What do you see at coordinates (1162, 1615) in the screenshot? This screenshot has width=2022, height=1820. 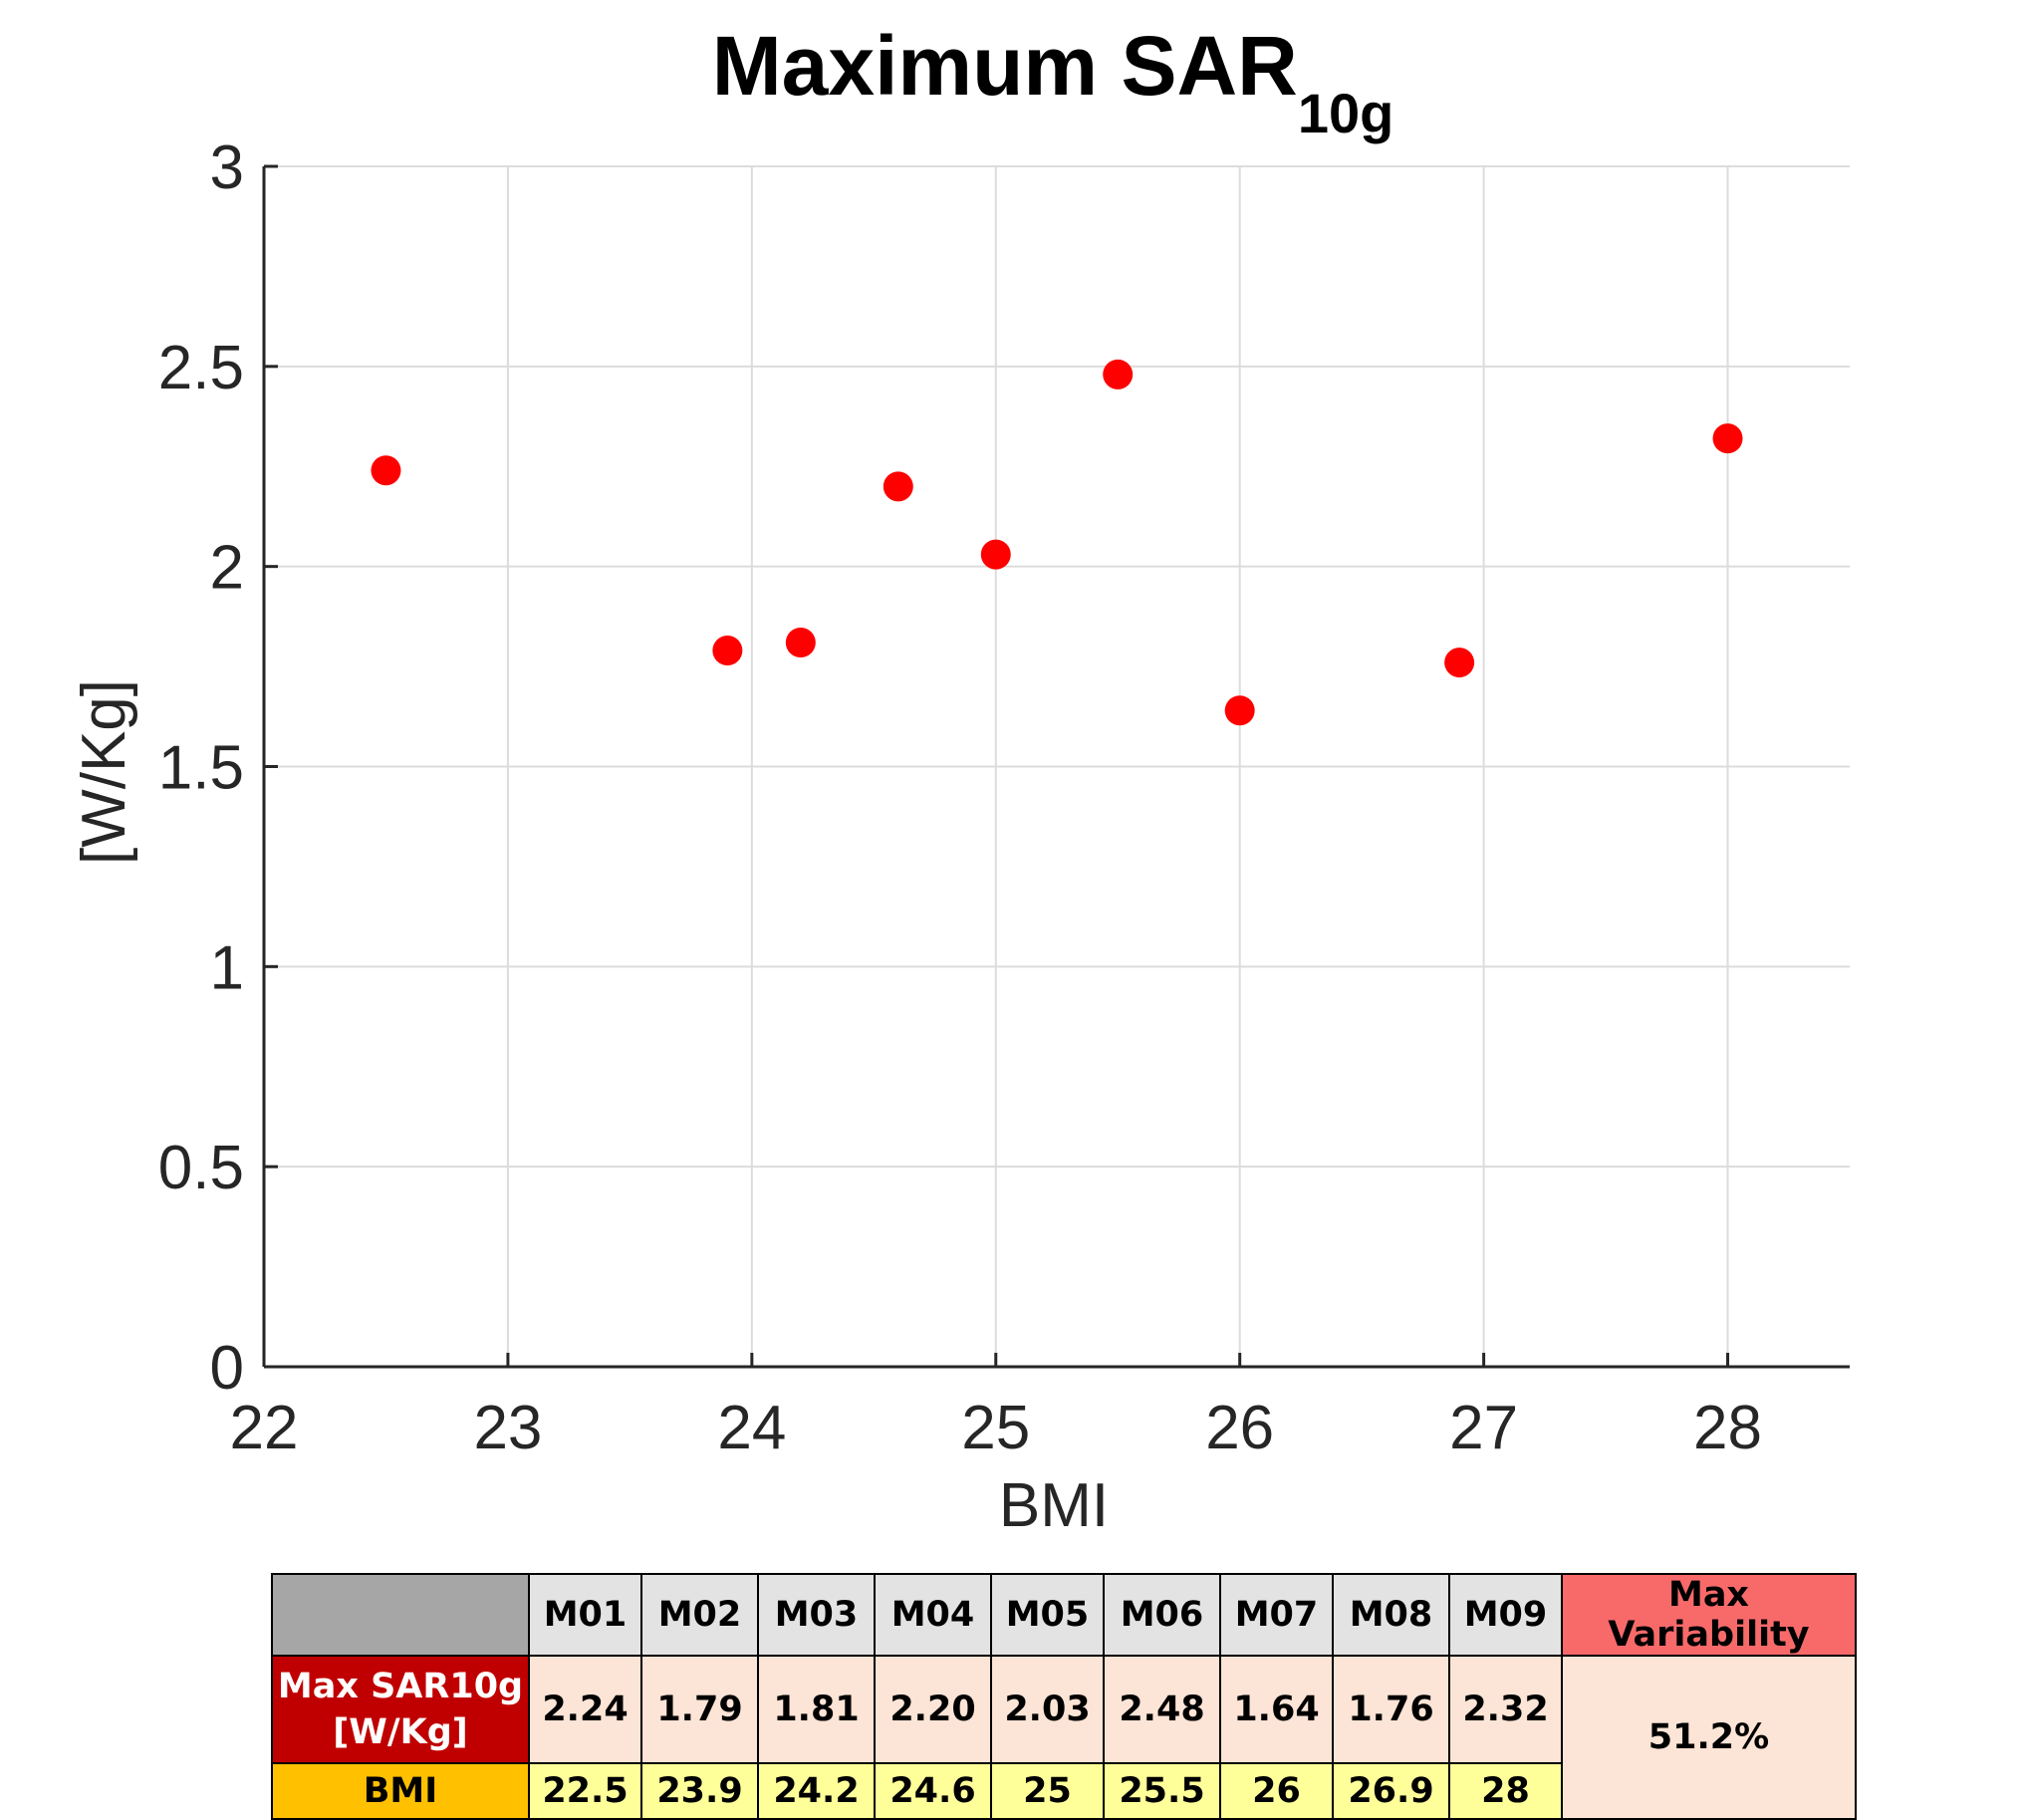 I see `table-header-model: M06` at bounding box center [1162, 1615].